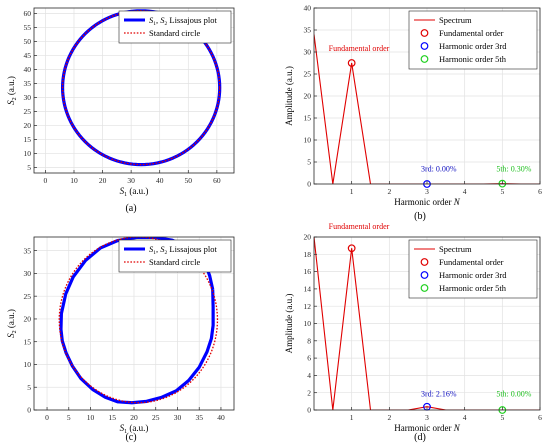 Image resolution: width=550 pixels, height=448 pixels. I want to click on x-tick-label: 15, so click(113, 417).